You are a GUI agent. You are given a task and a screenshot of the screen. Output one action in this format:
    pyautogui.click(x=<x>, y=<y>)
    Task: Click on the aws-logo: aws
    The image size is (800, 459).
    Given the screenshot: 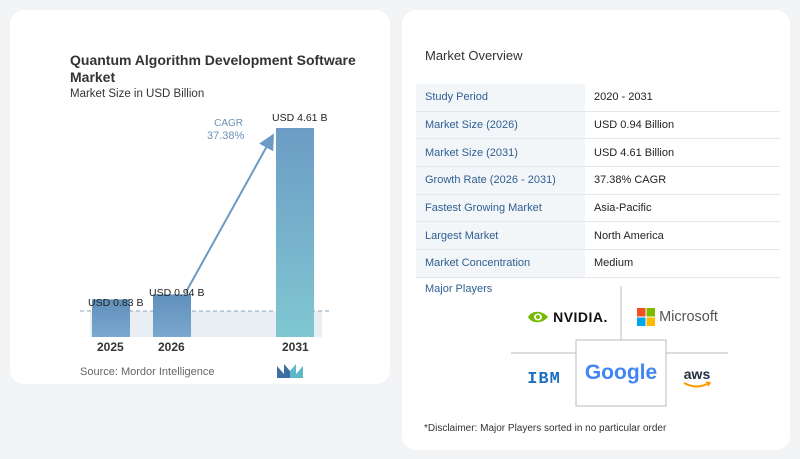 What is the action you would take?
    pyautogui.click(x=697, y=378)
    